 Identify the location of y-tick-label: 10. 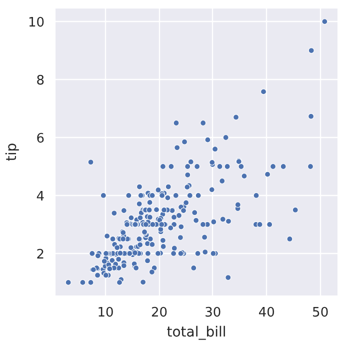
(36, 23).